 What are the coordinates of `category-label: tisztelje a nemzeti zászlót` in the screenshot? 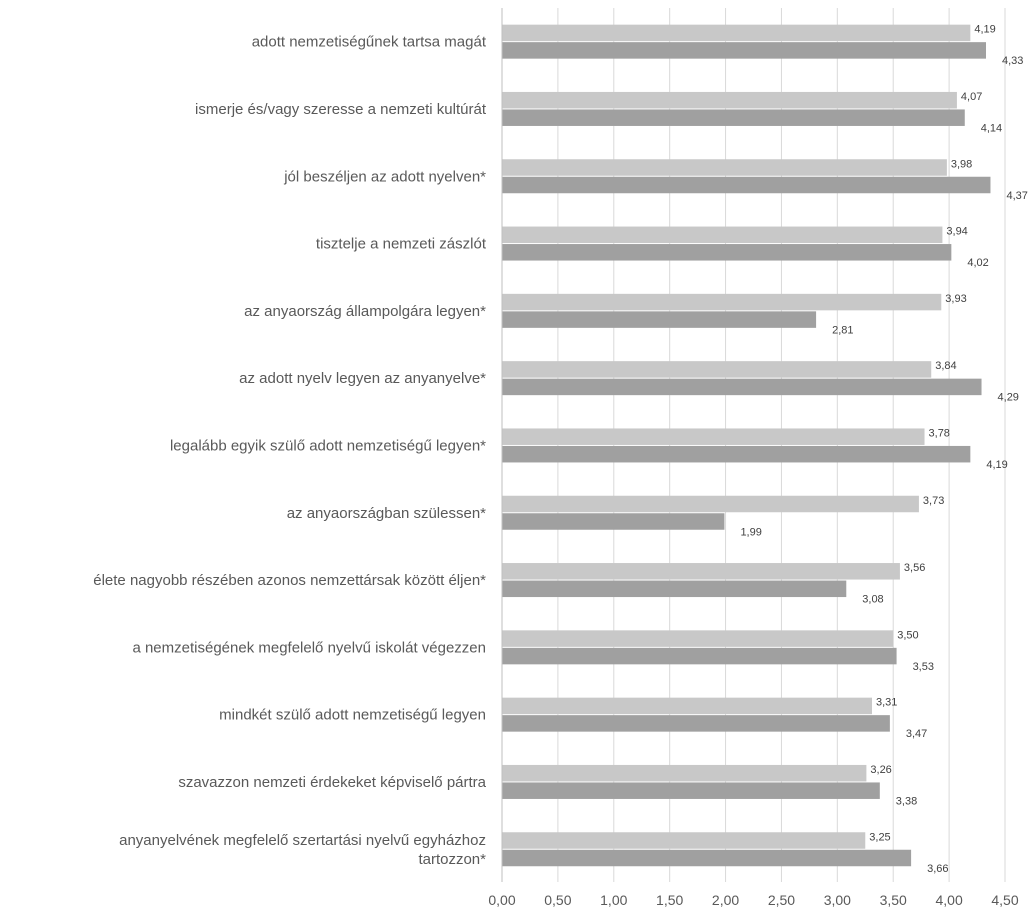 It's located at (401, 244).